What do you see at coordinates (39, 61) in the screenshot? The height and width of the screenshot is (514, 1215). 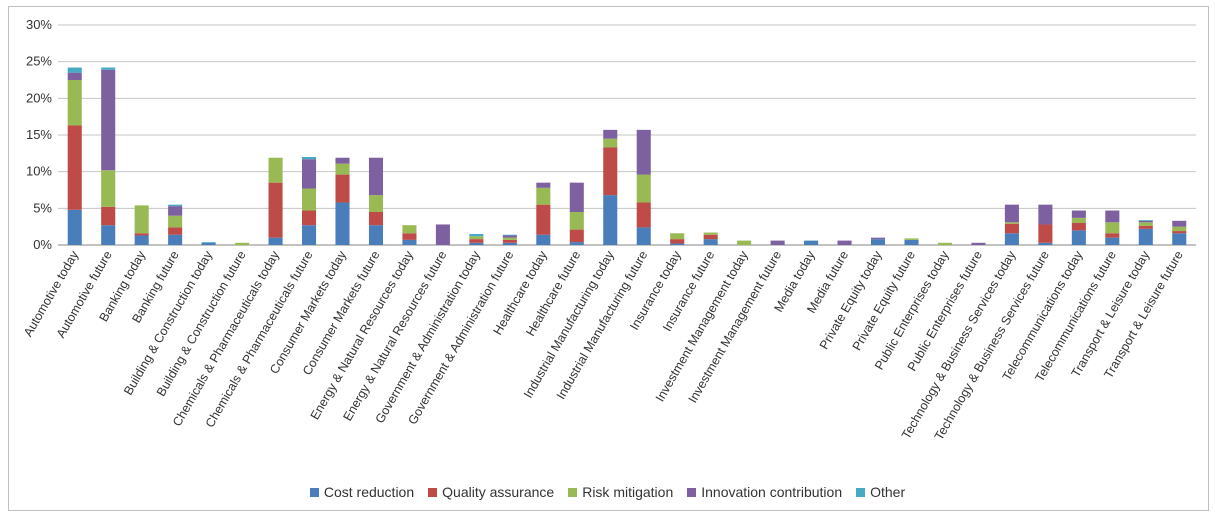 I see `y-tick-label: 25%` at bounding box center [39, 61].